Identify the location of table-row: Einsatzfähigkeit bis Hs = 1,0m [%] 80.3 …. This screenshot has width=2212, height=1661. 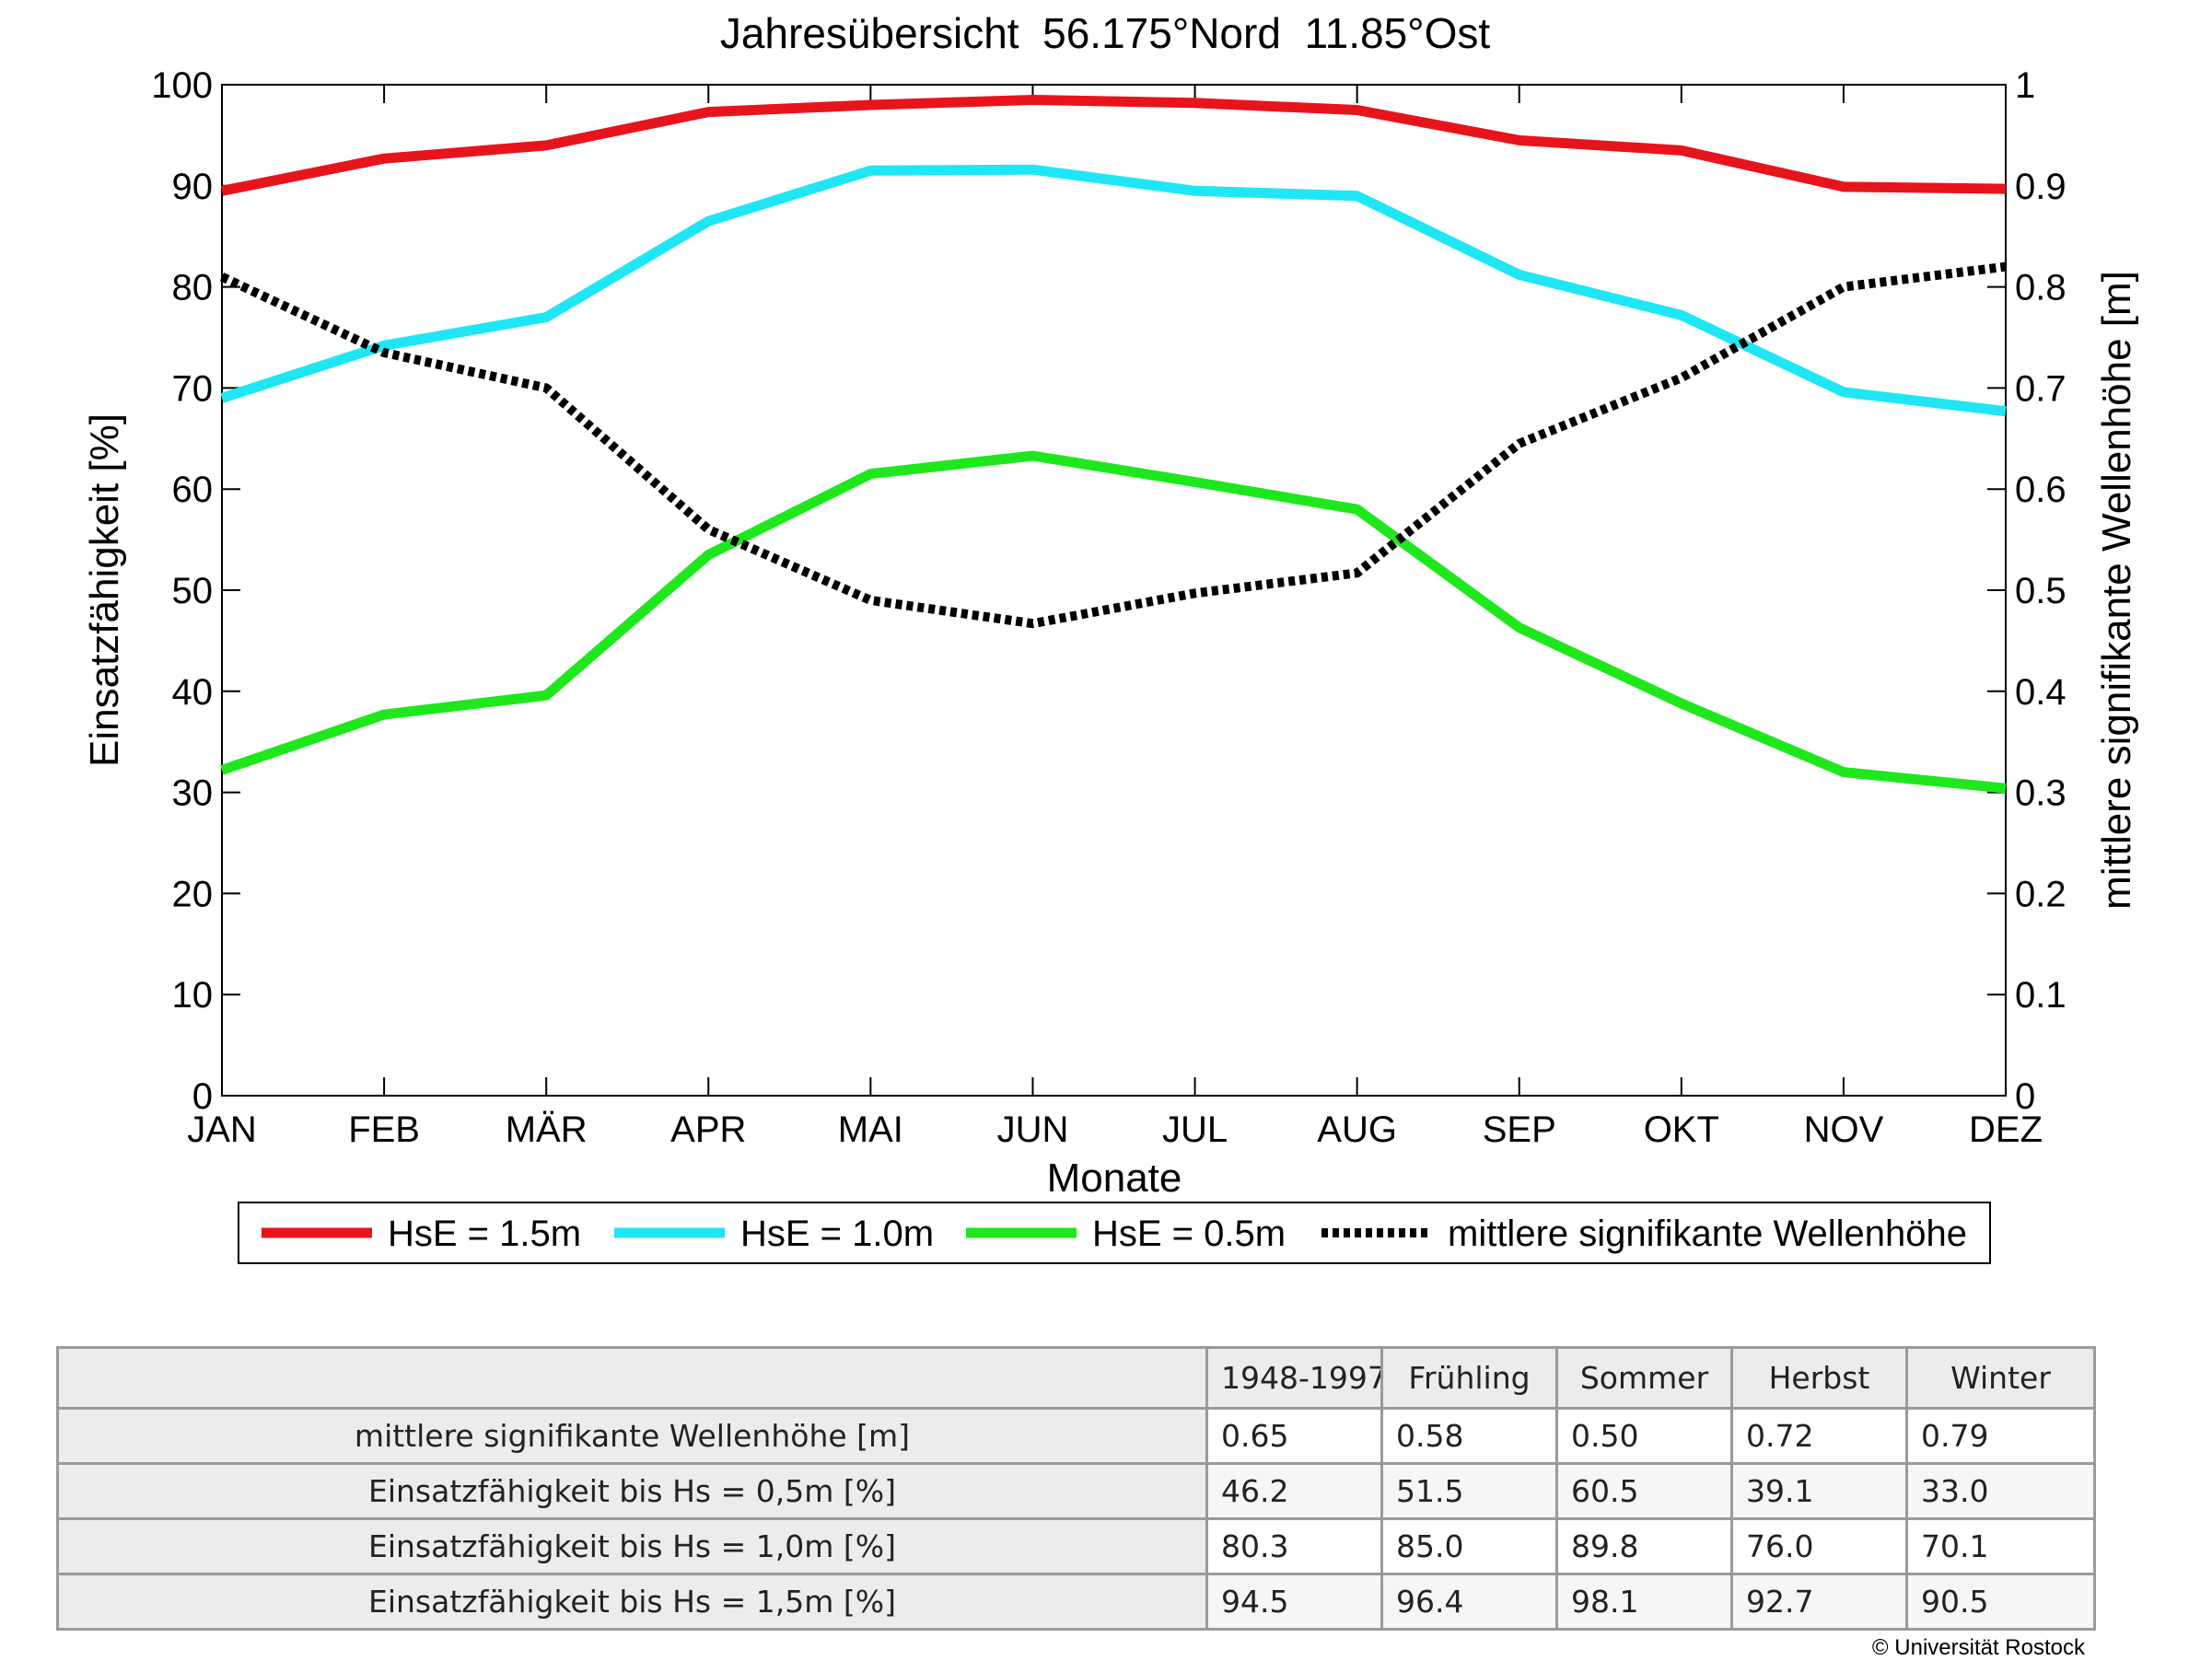
(1076, 1546).